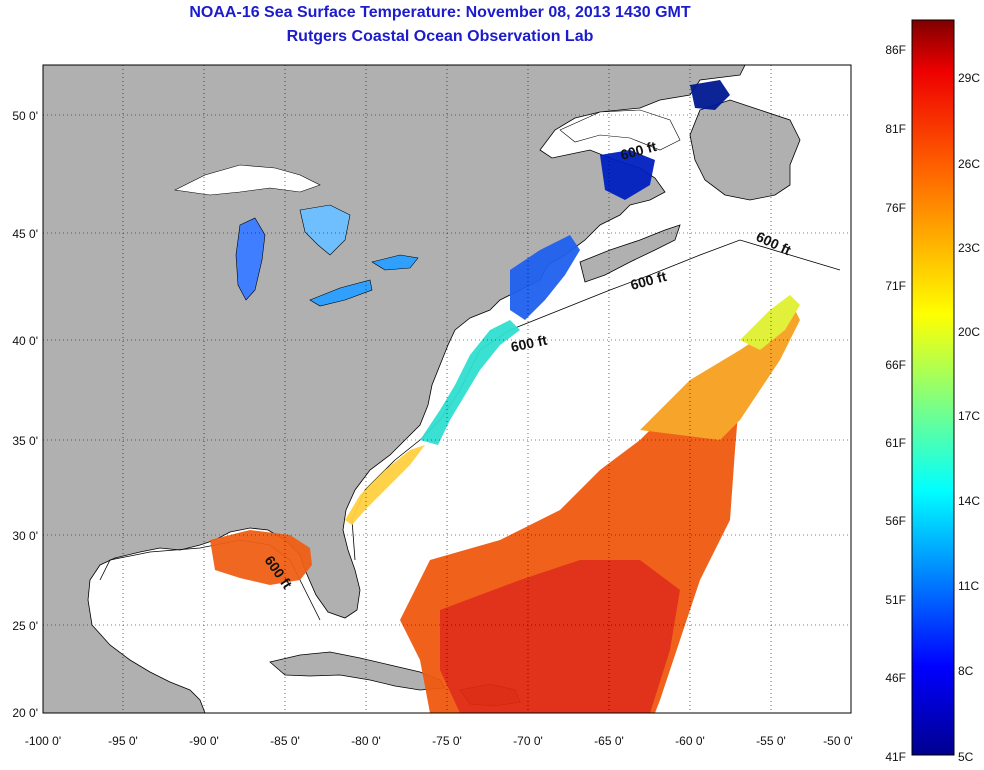  I want to click on lon-tick: -70 0', so click(528, 741).